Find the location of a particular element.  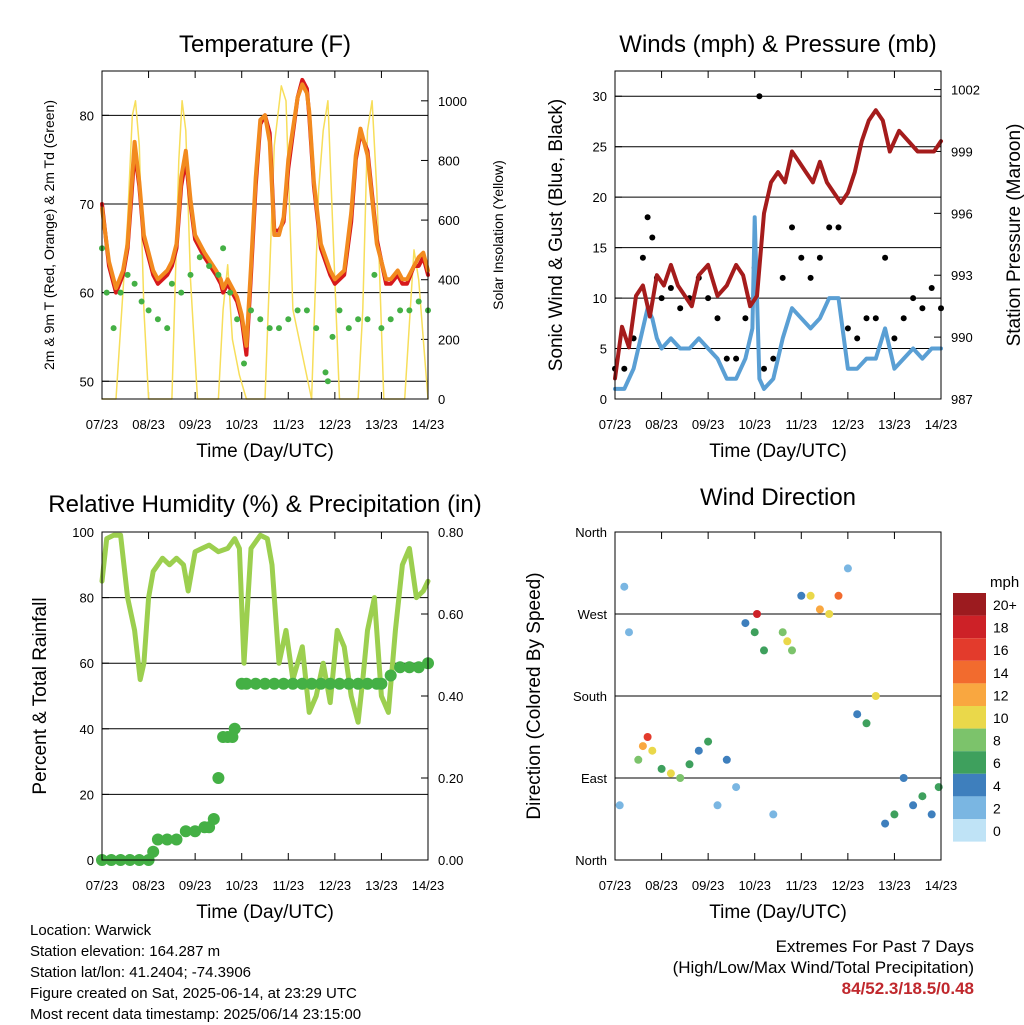

x-tick-label: 09/23 is located at coordinates (708, 424).